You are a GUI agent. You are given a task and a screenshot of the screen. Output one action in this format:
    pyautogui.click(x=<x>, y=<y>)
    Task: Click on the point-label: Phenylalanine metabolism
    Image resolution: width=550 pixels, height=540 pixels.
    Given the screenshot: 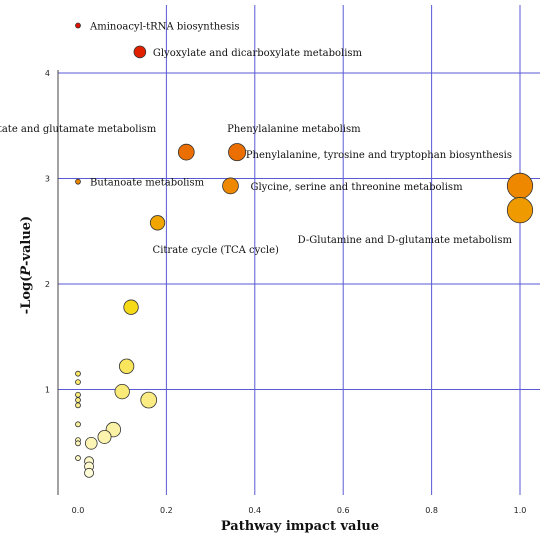 What is the action you would take?
    pyautogui.click(x=294, y=129)
    